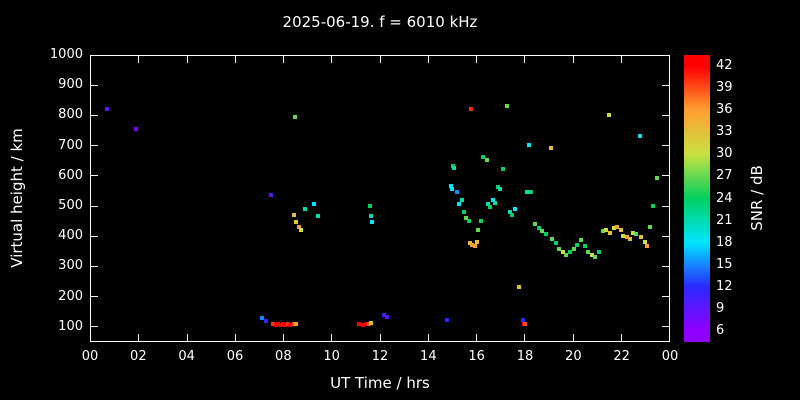  I want to click on chart-title: 2025-06-19. f = 6010 kHz, so click(380, 22).